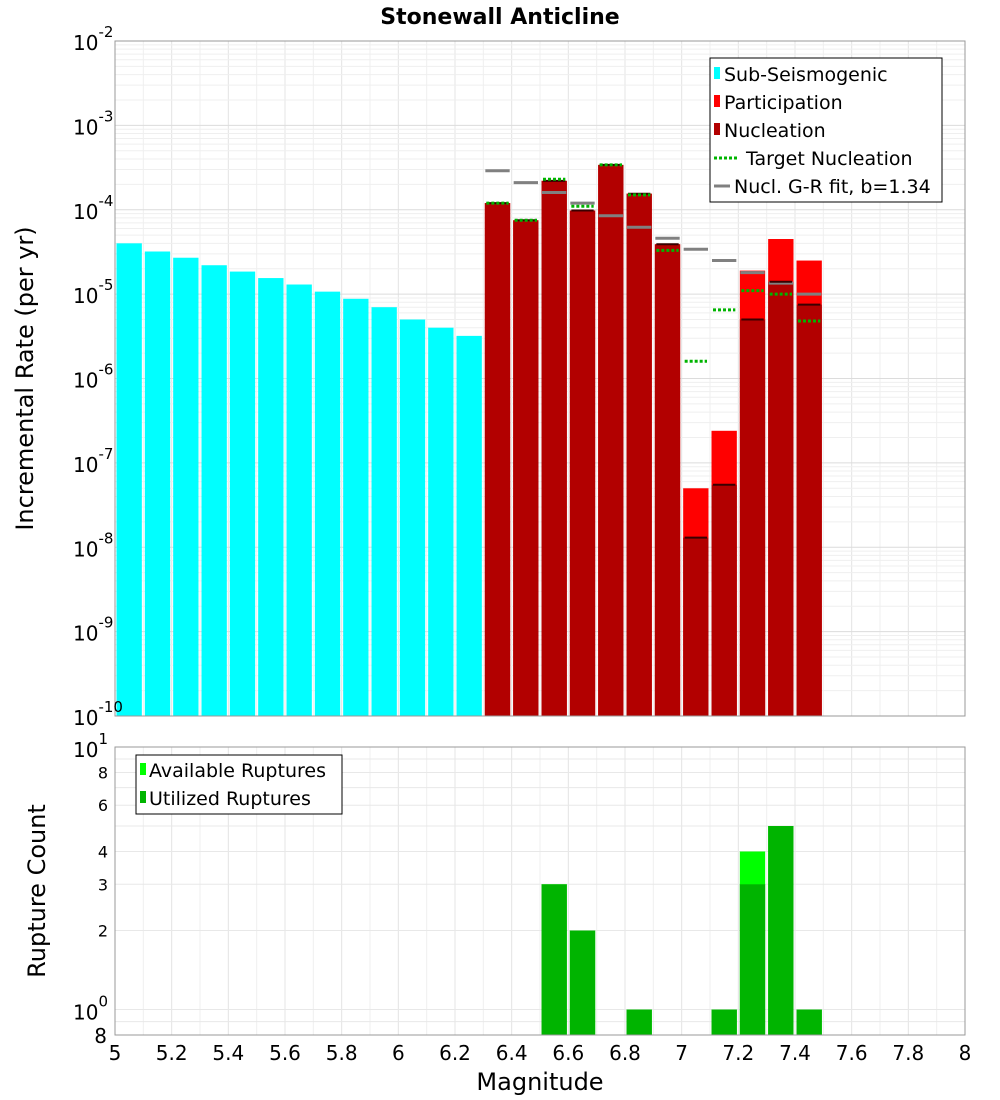  What do you see at coordinates (775, 131) in the screenshot?
I see `legend-label: Nucleation` at bounding box center [775, 131].